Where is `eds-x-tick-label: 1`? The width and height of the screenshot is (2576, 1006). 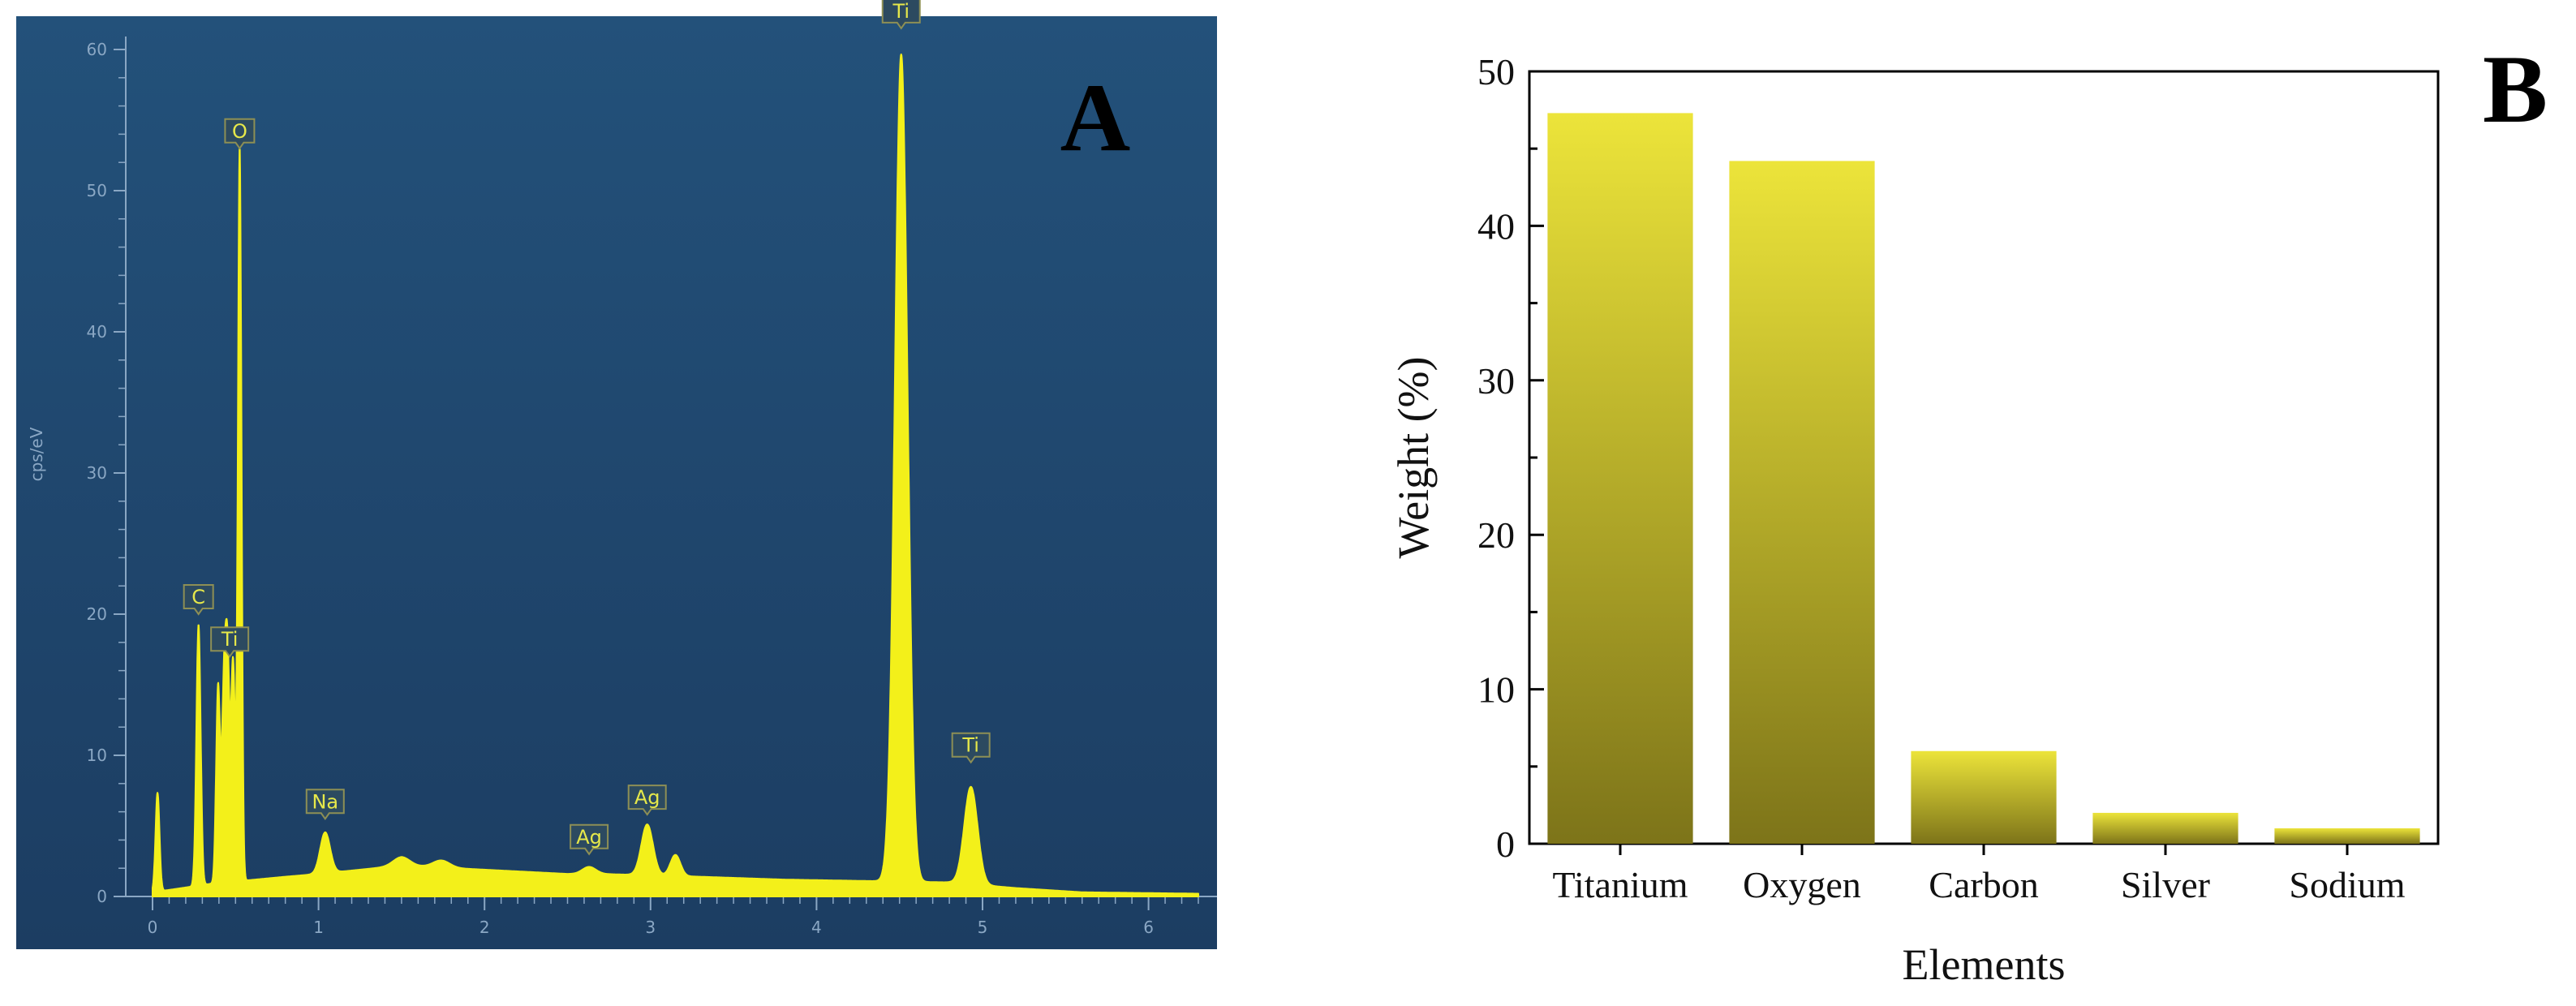
eds-x-tick-label: 1 is located at coordinates (318, 927).